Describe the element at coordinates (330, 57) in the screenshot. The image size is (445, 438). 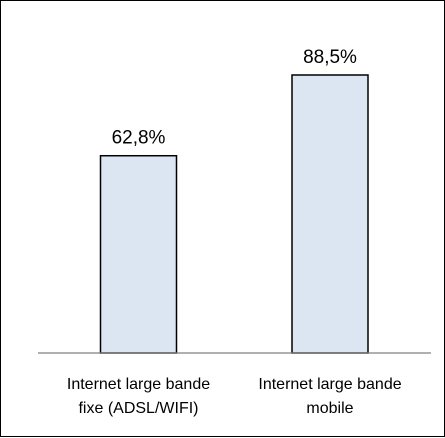
I see `data-label-2: 88,5%` at that location.